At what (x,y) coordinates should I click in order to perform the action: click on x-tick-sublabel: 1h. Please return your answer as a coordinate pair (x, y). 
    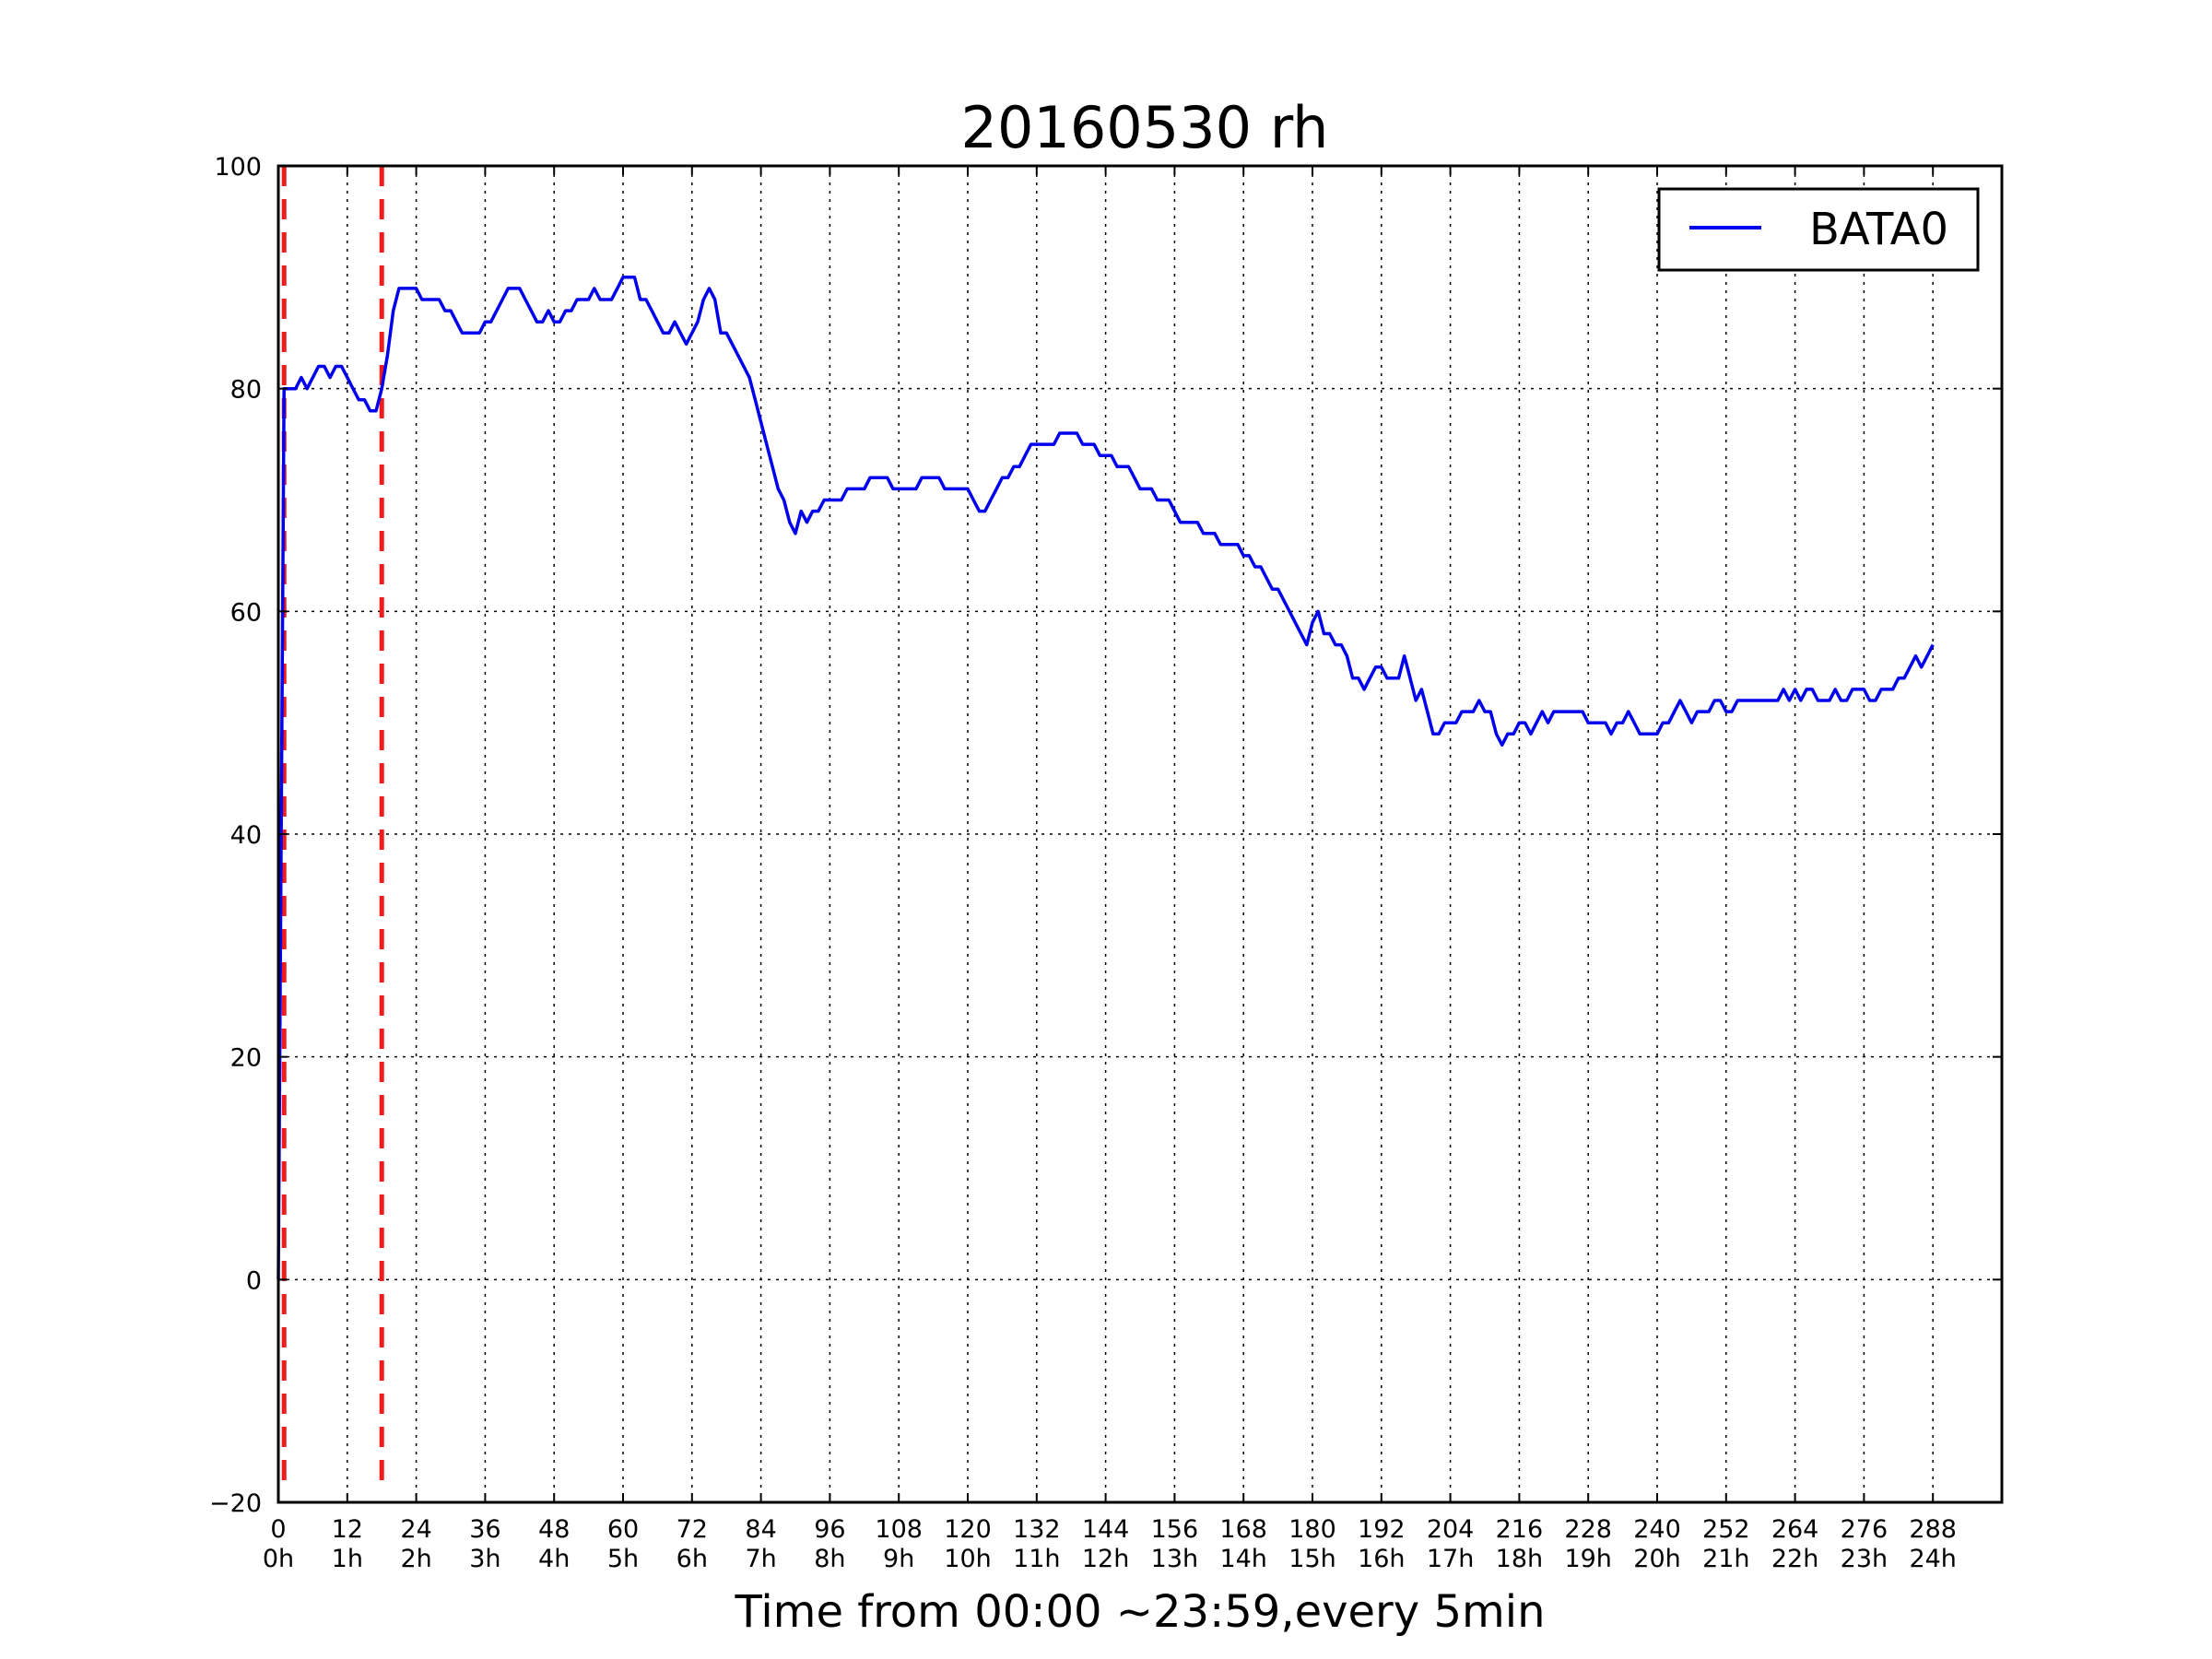
    Looking at the image, I should click on (347, 1559).